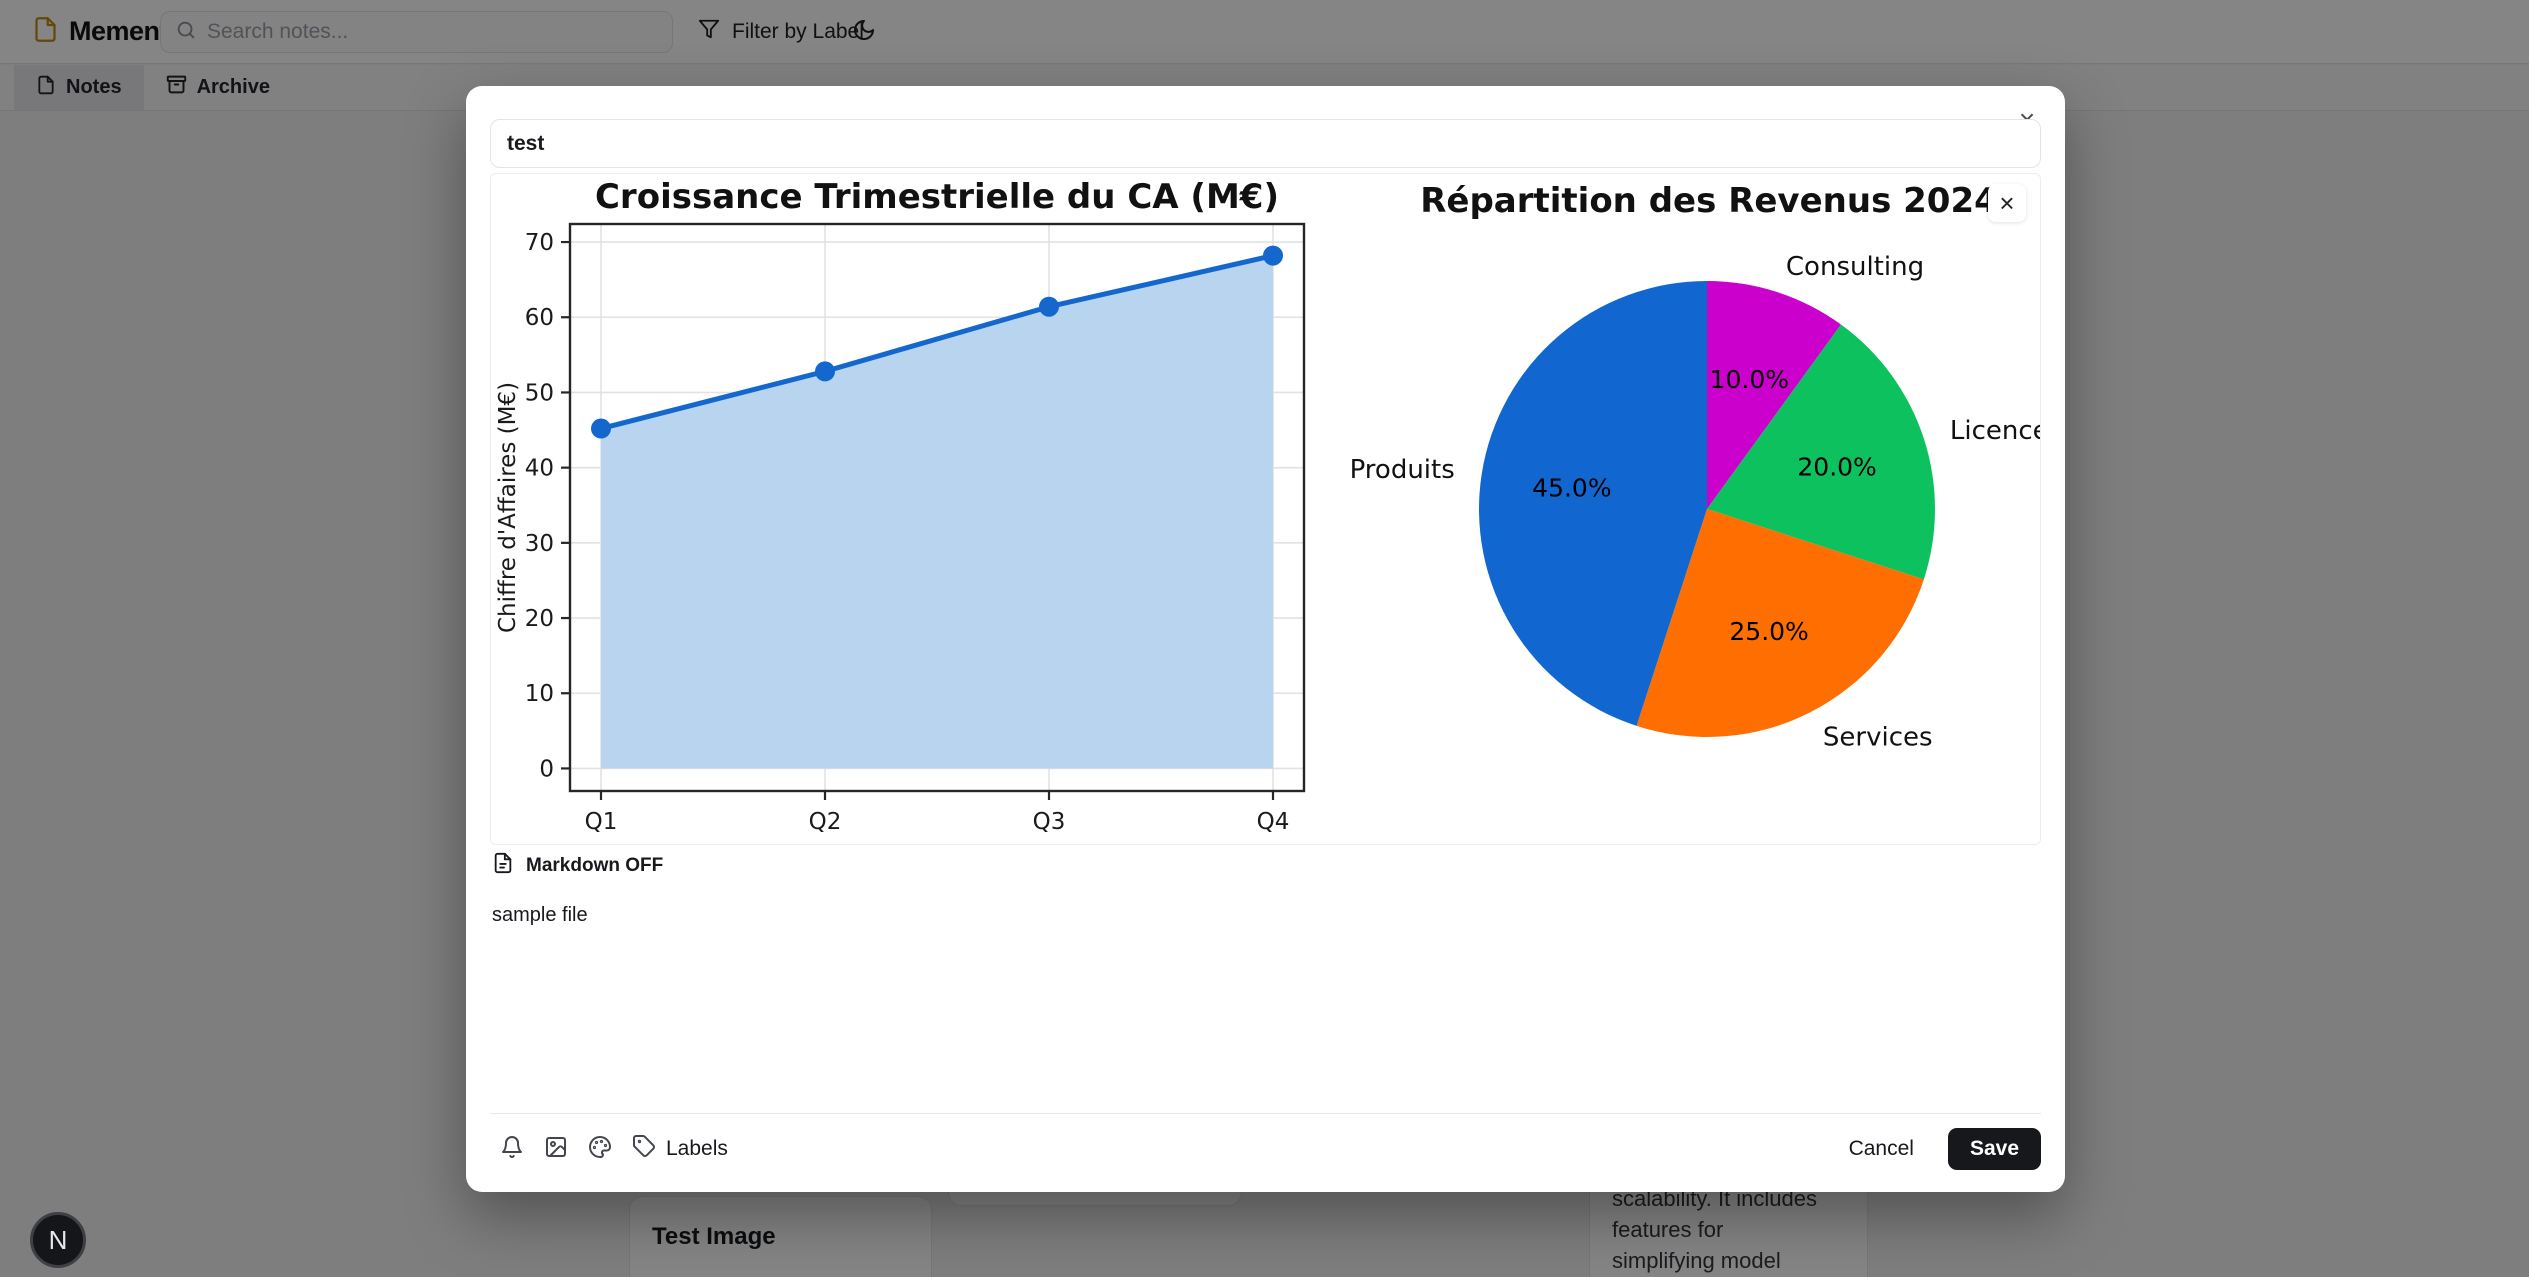  What do you see at coordinates (1995, 431) in the screenshot?
I see `svg-text: Licences` at bounding box center [1995, 431].